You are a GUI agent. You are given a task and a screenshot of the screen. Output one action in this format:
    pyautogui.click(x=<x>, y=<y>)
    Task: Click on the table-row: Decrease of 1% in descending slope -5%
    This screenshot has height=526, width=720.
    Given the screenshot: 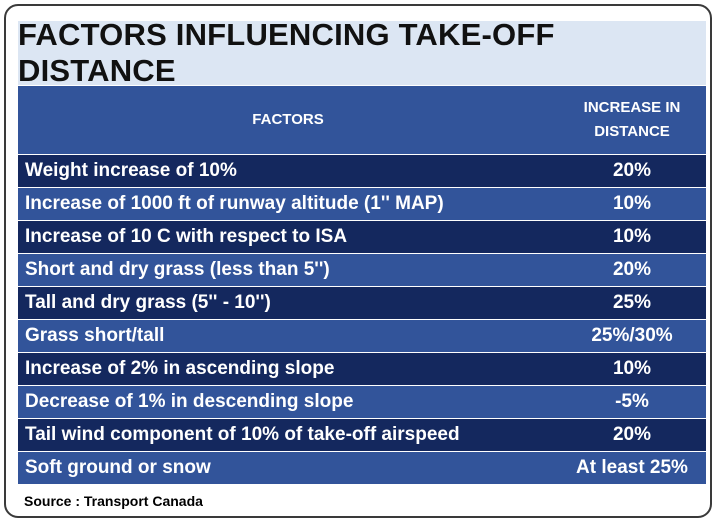 What is the action you would take?
    pyautogui.click(x=362, y=402)
    